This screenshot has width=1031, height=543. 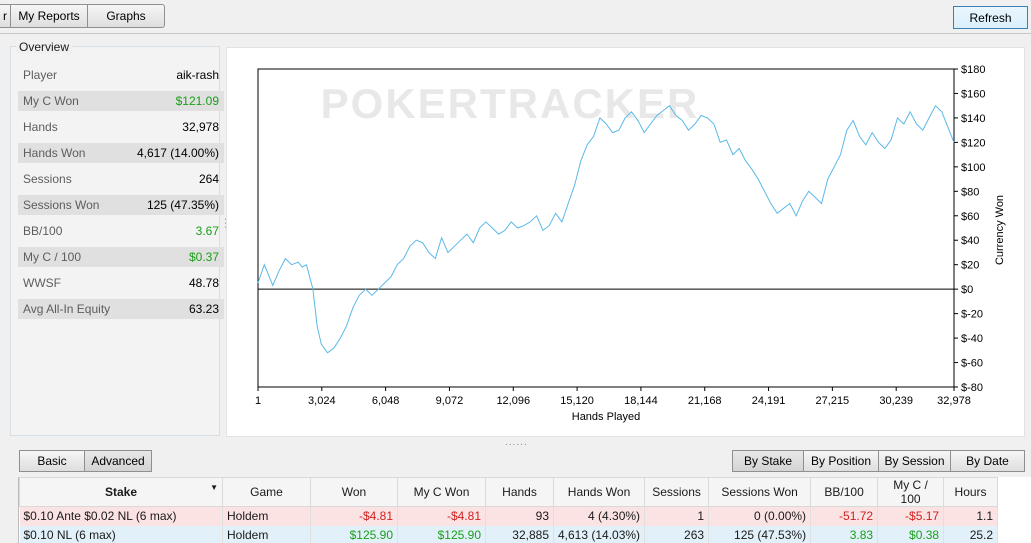 I want to click on col-header-my-c-won: My C Won, so click(x=441, y=492).